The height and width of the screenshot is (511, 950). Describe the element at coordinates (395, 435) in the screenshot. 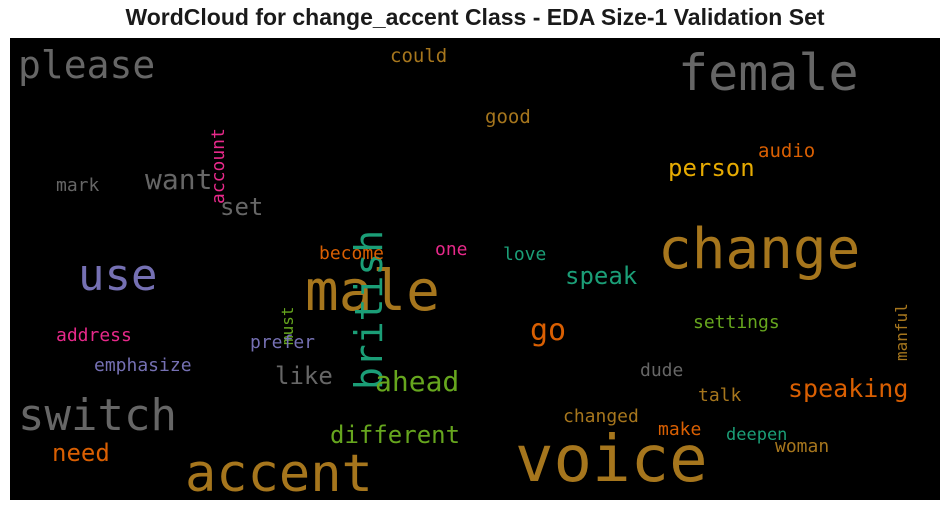

I see `word-different: different` at that location.